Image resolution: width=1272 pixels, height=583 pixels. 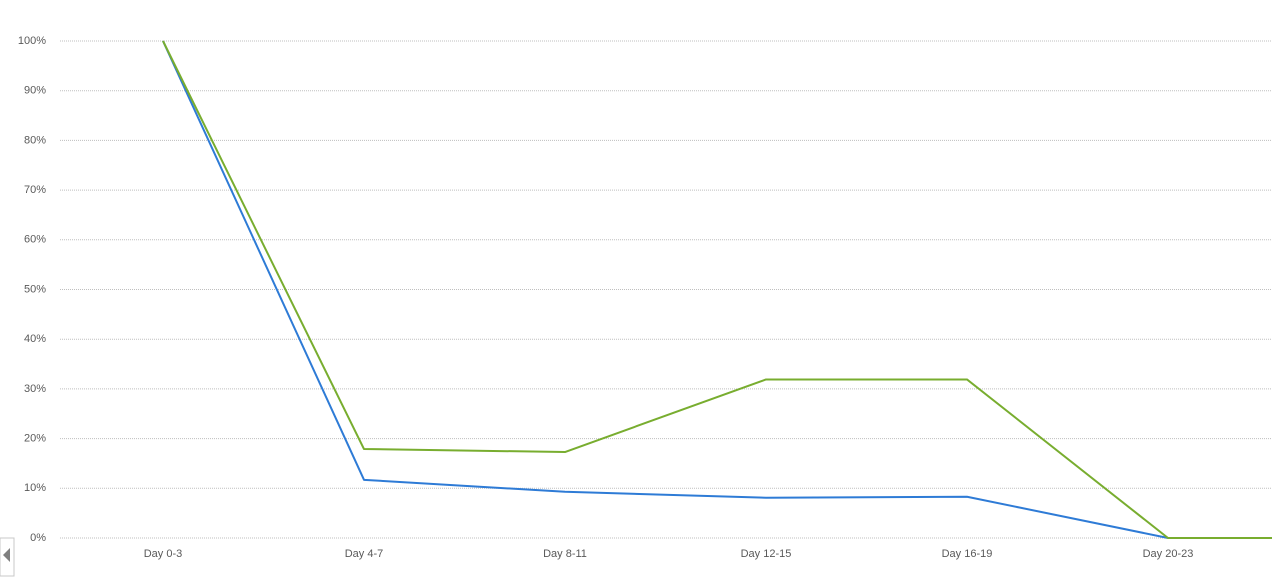 What do you see at coordinates (163, 554) in the screenshot?
I see `x-tick-label: Day 0-3` at bounding box center [163, 554].